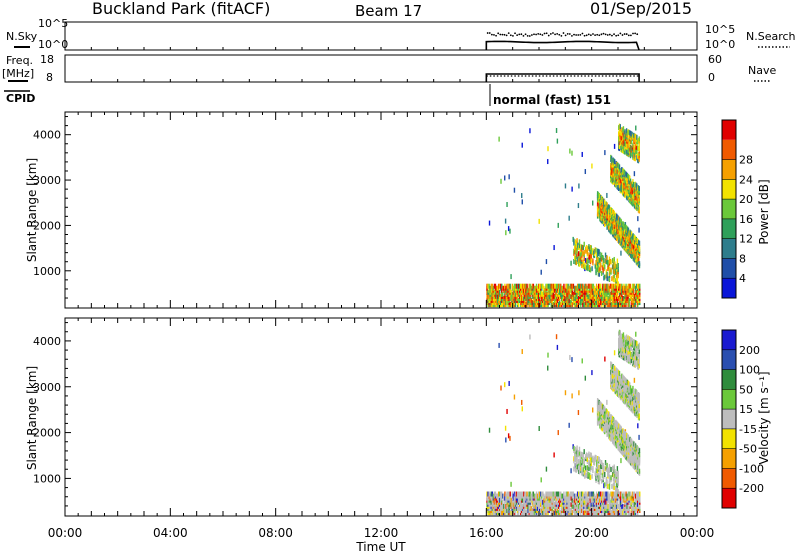  What do you see at coordinates (720, 29) in the screenshot?
I see `nsky-tick-right-top: 10^5` at bounding box center [720, 29].